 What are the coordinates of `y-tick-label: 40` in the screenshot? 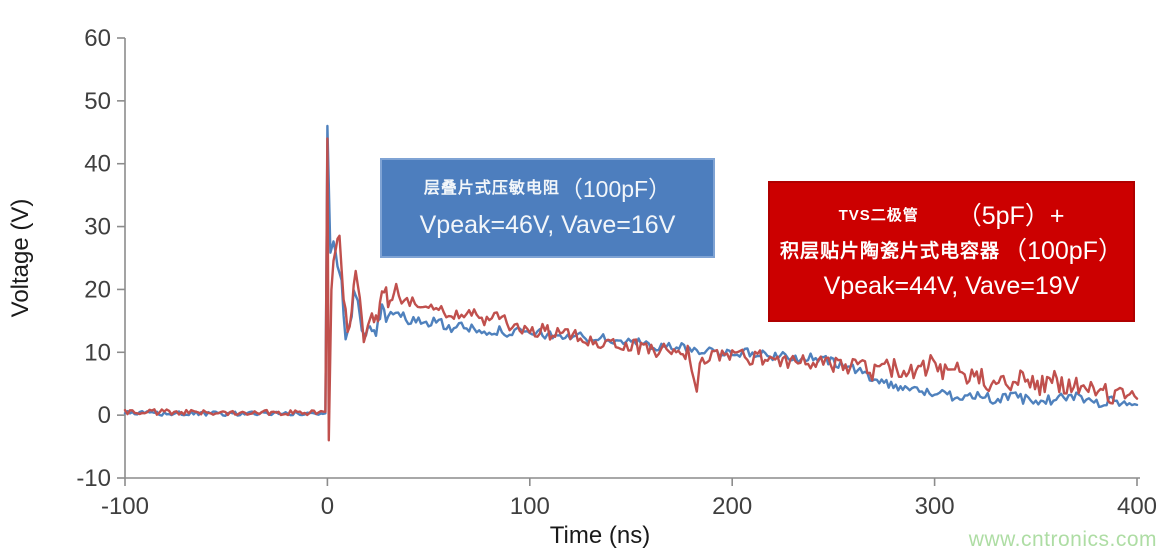 It's located at (97, 164).